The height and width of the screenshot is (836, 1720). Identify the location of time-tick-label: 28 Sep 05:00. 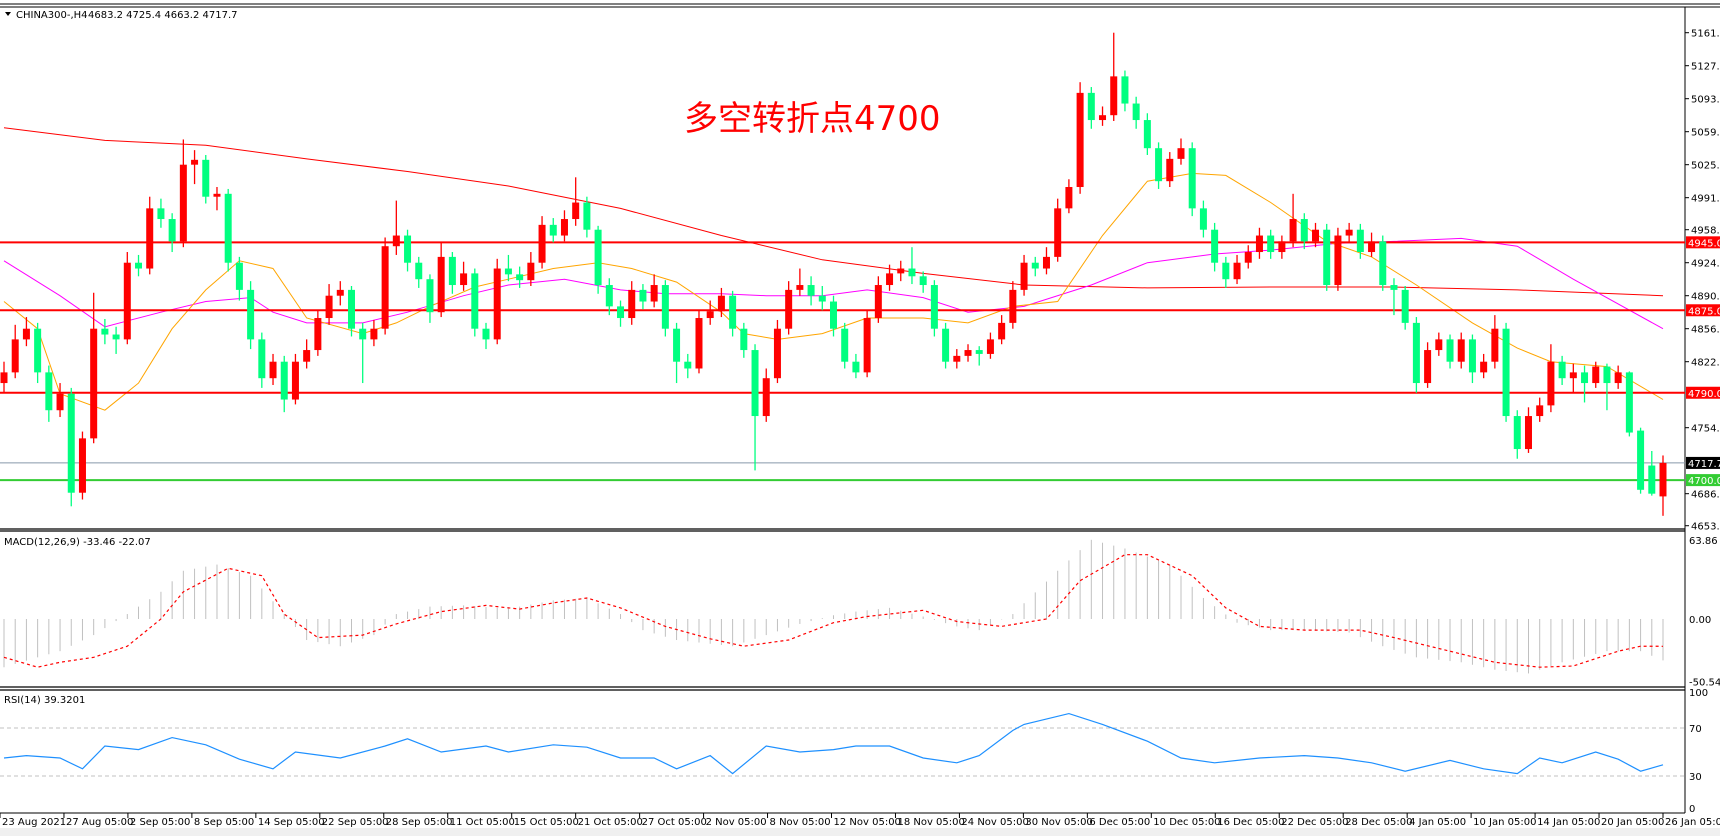
(419, 822).